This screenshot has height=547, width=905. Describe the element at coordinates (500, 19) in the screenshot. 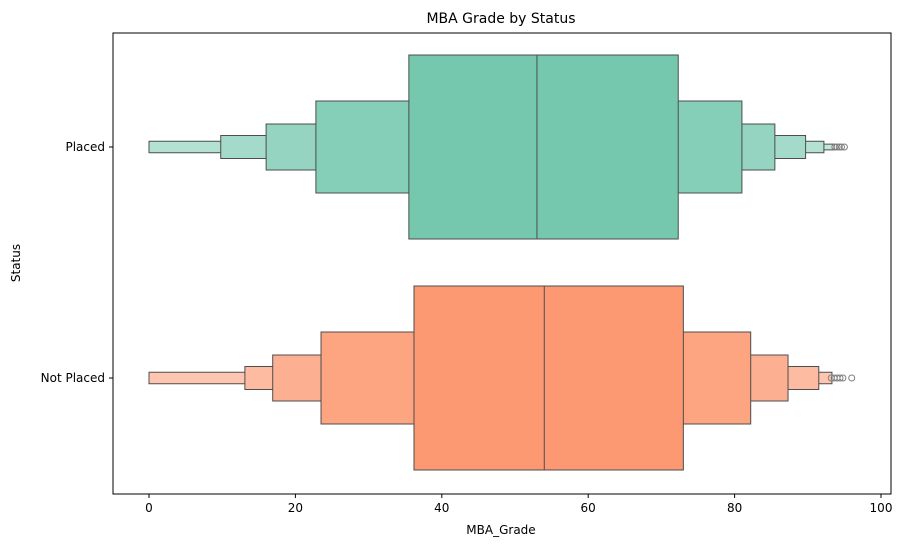

I see `chart-title: MBA Grade by Status` at that location.